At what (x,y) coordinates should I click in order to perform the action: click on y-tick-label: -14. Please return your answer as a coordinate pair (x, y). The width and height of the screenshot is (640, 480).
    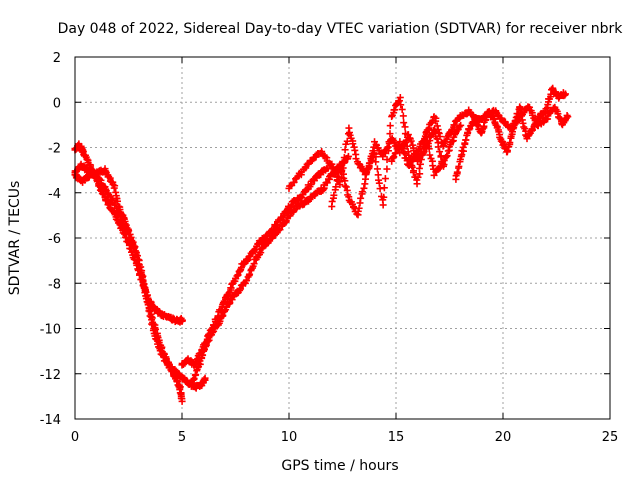
    Looking at the image, I should click on (50, 420).